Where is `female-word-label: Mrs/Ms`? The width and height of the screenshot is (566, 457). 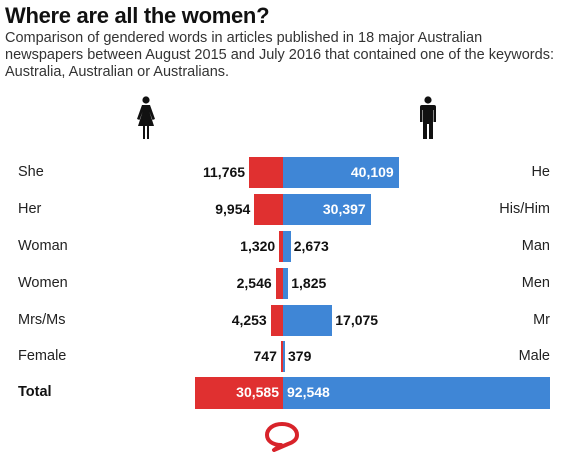 female-word-label: Mrs/Ms is located at coordinates (42, 319).